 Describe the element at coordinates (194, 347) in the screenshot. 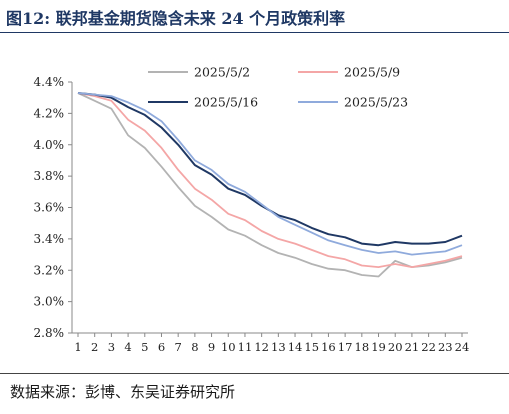

I see `x-tick-label: 8` at that location.